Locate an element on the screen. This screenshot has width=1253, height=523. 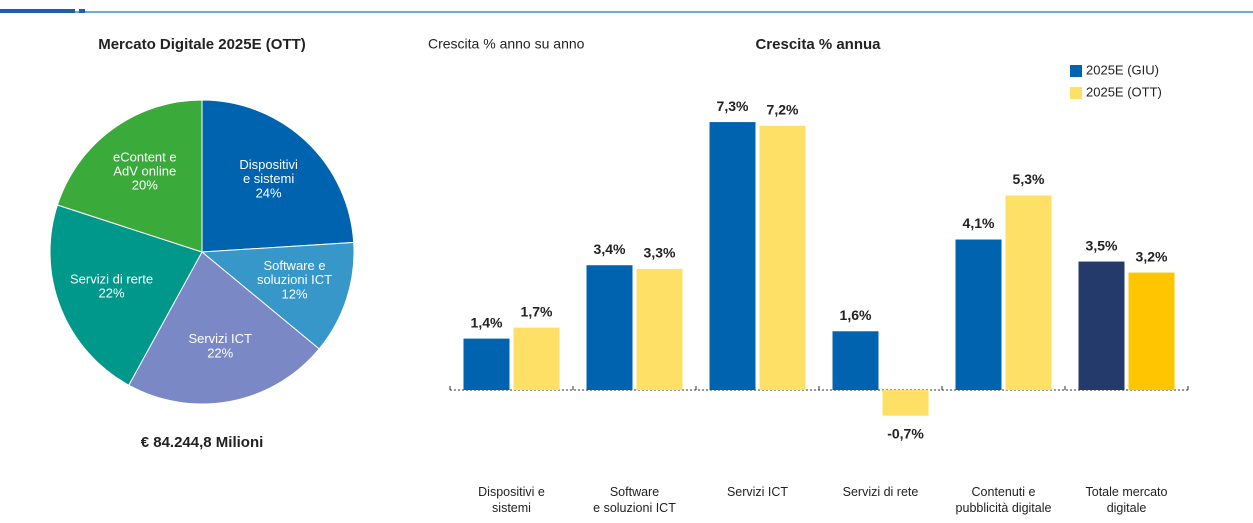
x-tick-label: Software e soluzioni ICT is located at coordinates (634, 500).